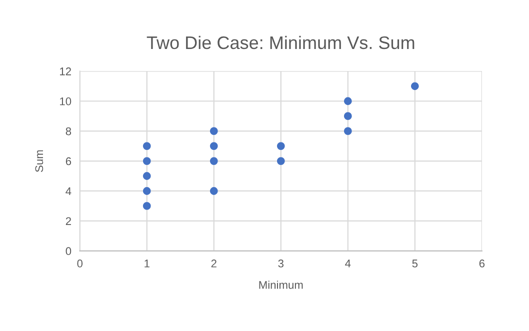 The image size is (529, 331). Describe the element at coordinates (69, 191) in the screenshot. I see `y-tick-label: 4` at that location.